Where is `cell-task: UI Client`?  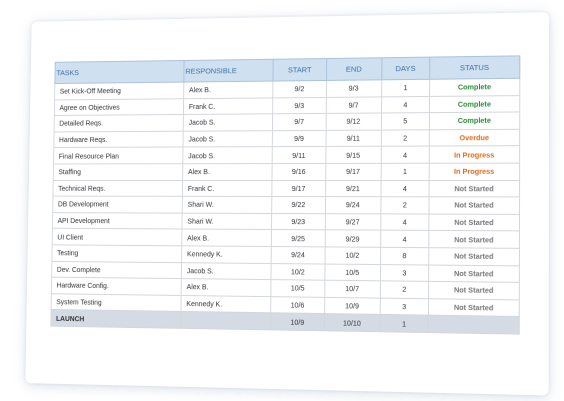 cell-task: UI Client is located at coordinates (117, 237).